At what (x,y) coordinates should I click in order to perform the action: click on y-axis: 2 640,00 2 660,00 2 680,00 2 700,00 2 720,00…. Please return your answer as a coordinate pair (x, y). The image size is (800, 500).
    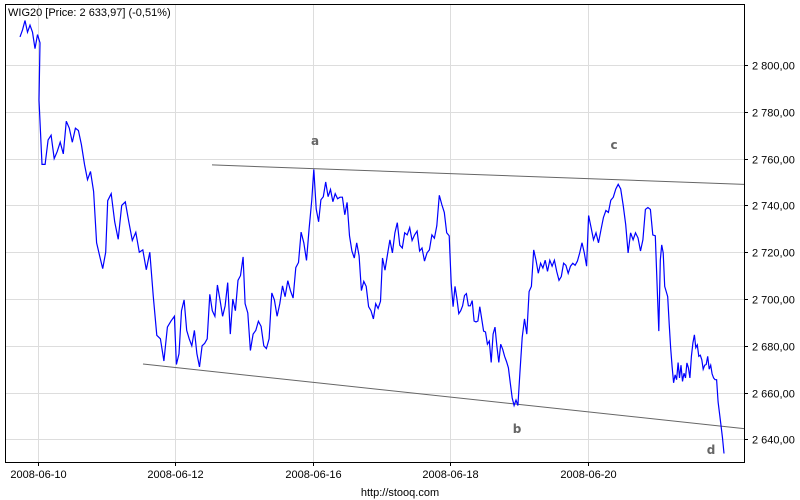
    Looking at the image, I should click on (769, 254).